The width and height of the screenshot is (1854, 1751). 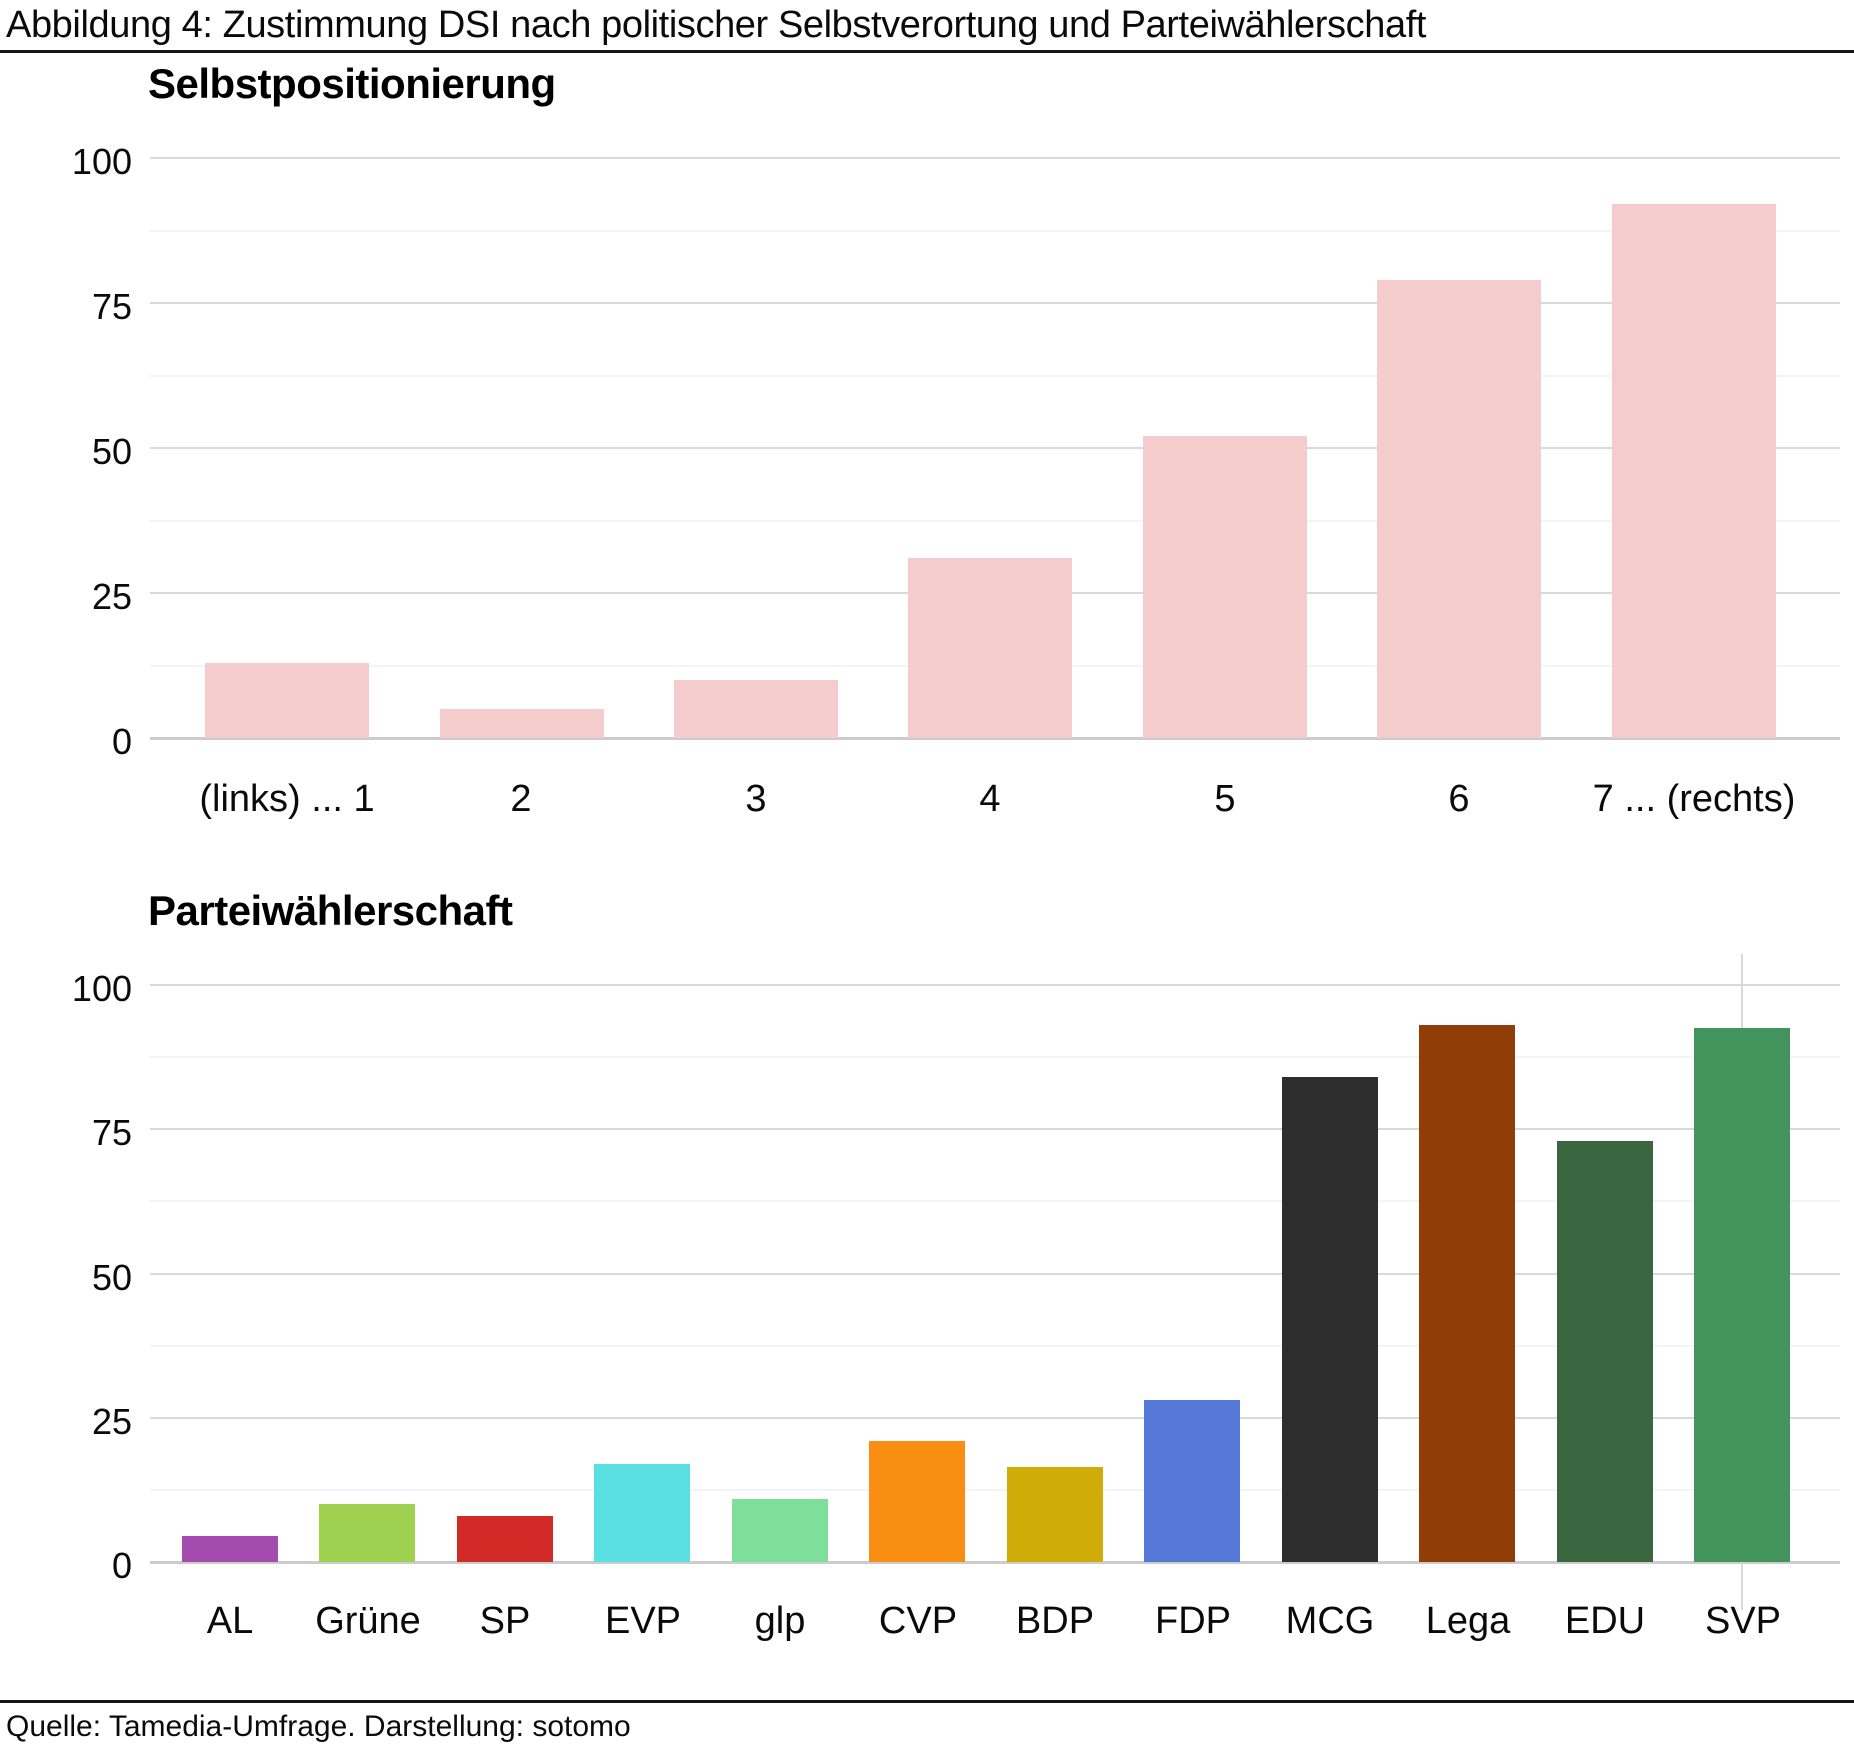 I want to click on x-tick-label: MCG, so click(x=1330, y=1621).